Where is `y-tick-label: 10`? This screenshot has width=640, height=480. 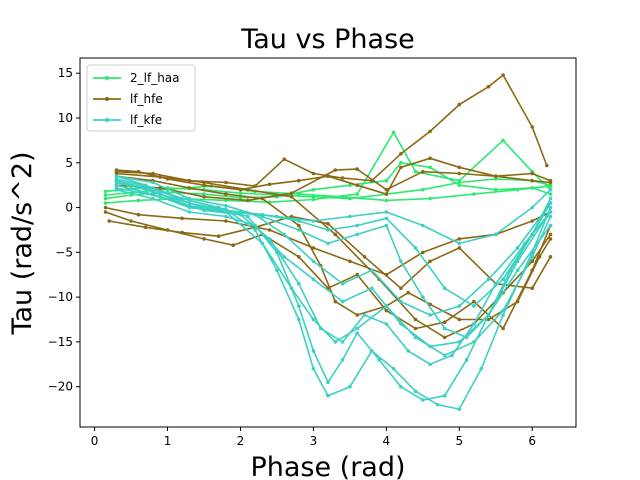 y-tick-label: 10 is located at coordinates (65, 118).